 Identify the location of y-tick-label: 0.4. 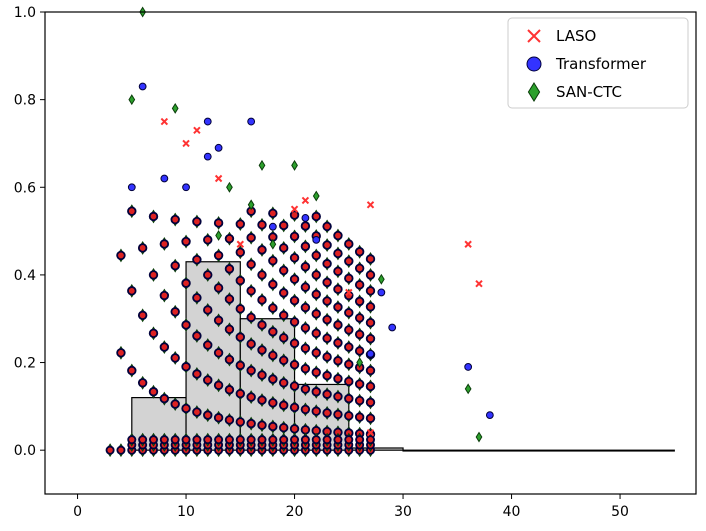
(25, 276).